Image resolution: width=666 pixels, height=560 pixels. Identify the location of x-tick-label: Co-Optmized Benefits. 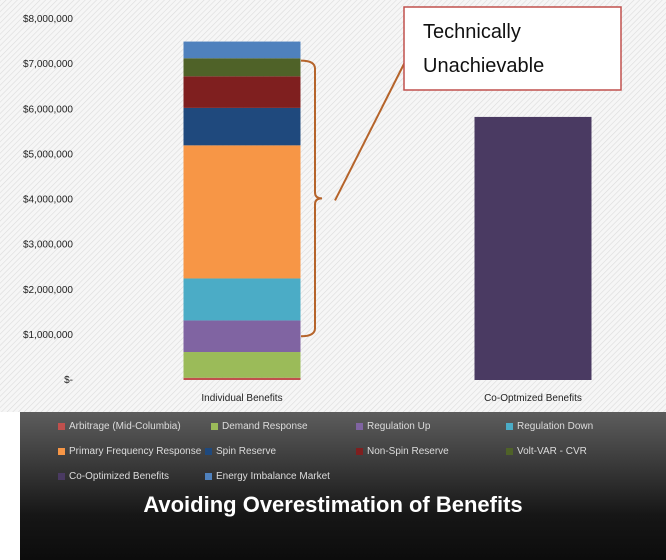
(533, 398).